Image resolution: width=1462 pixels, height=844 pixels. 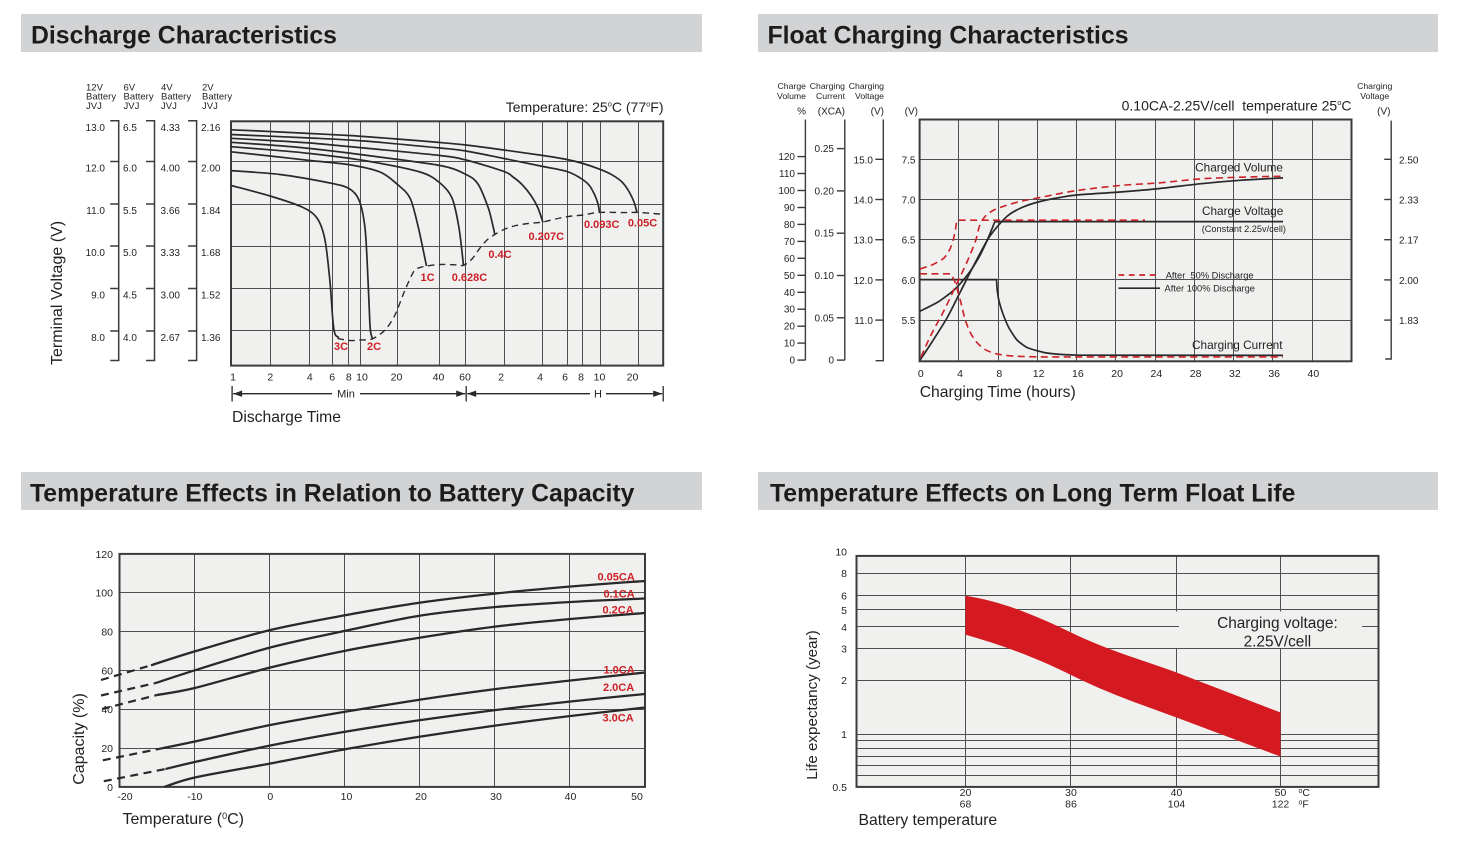 What do you see at coordinates (864, 201) in the screenshot?
I see `svg-text: 14.0` at bounding box center [864, 201].